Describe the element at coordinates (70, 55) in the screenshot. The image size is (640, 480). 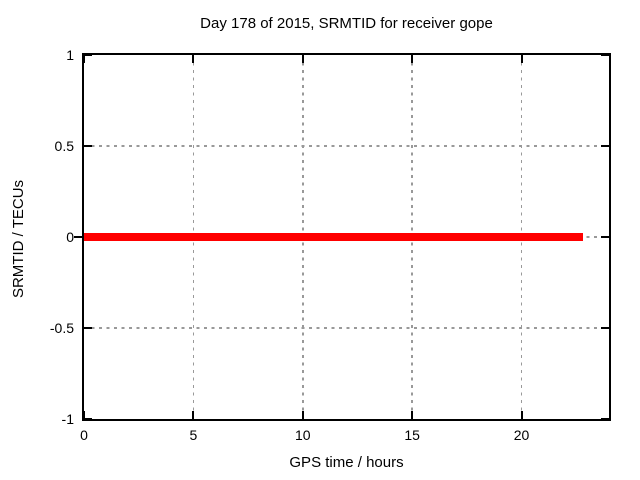
I see `y-tick-label: 1` at that location.